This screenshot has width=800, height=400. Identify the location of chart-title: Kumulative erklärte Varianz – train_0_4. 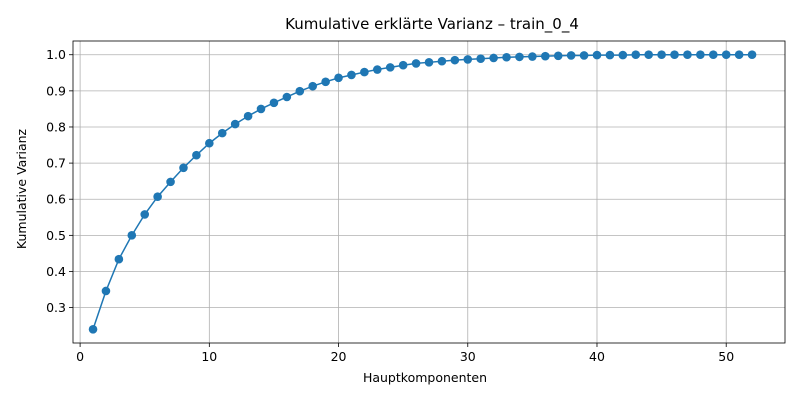
(432, 24).